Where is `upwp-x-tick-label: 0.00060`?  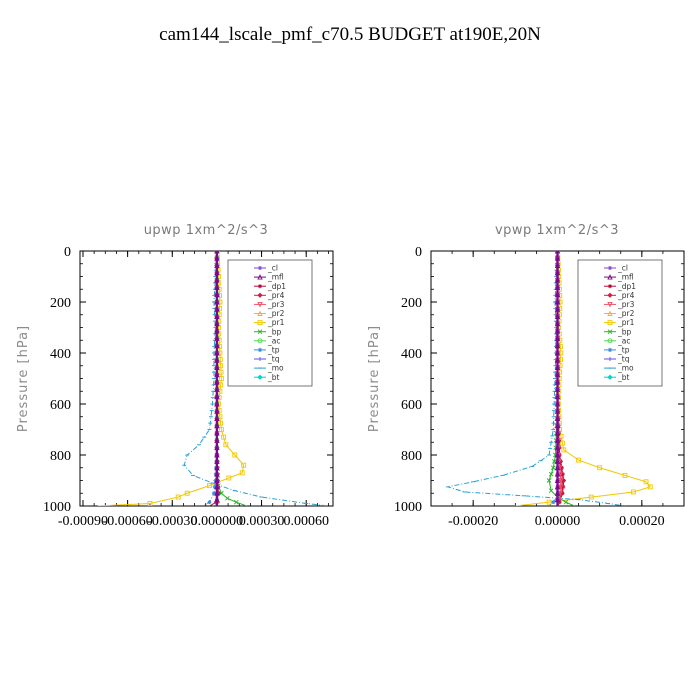
upwp-x-tick-label: 0.00060 is located at coordinates (306, 521).